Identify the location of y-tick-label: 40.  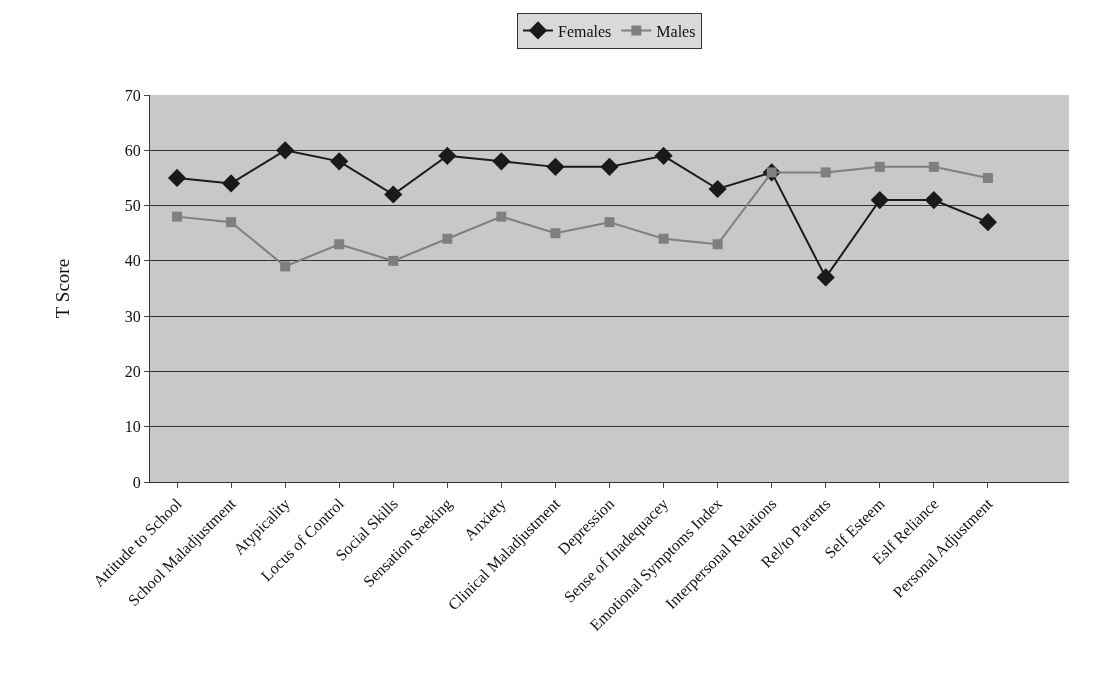
(132, 261).